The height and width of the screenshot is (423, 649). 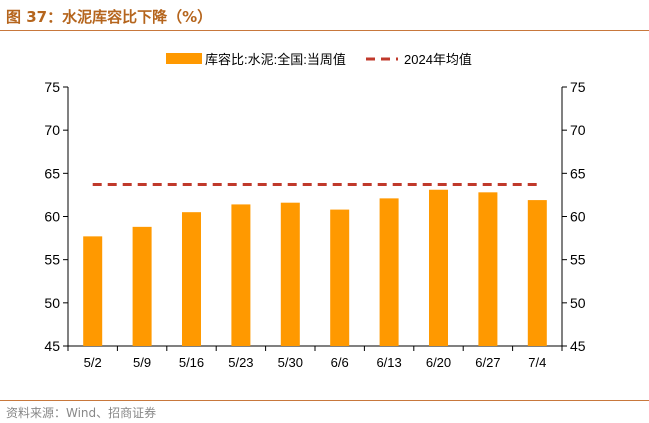 I want to click on x-tick-label: 5/16, so click(x=191, y=362).